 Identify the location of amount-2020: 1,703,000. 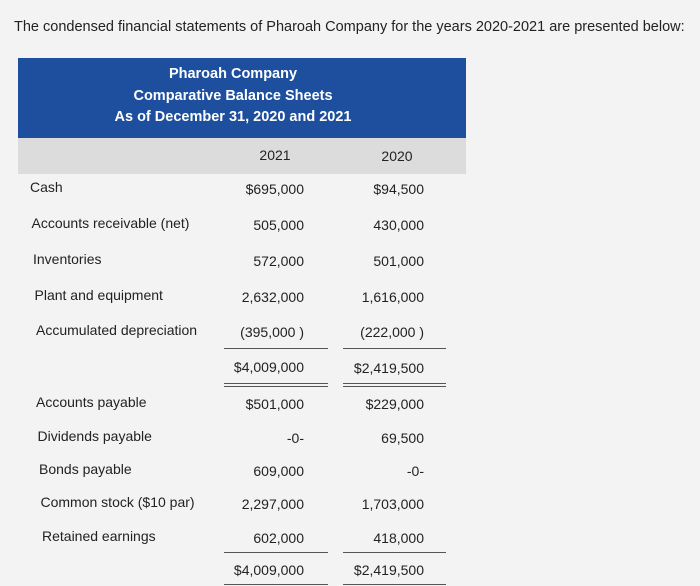
(392, 504).